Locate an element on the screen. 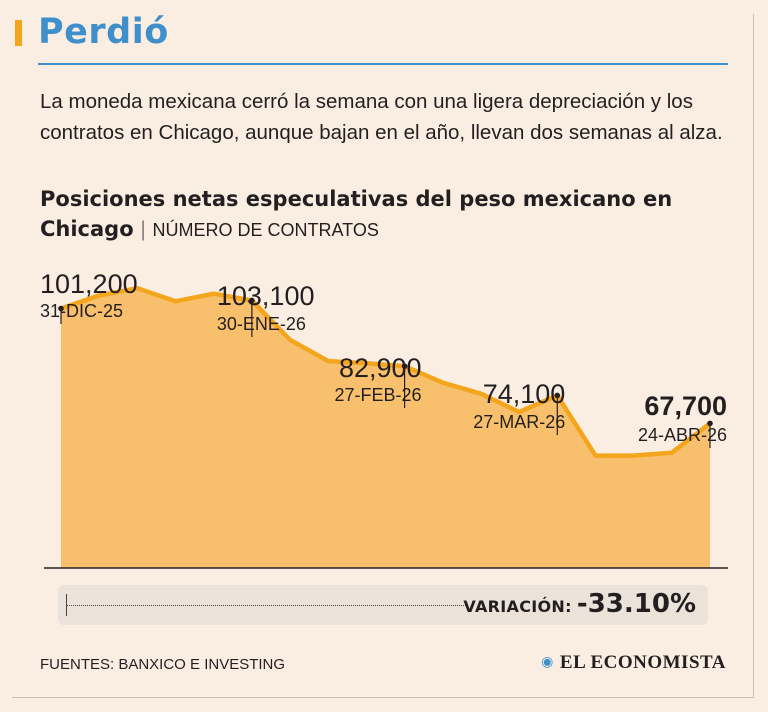 This screenshot has width=768, height=712. annotation-value: 103,100 is located at coordinates (266, 296).